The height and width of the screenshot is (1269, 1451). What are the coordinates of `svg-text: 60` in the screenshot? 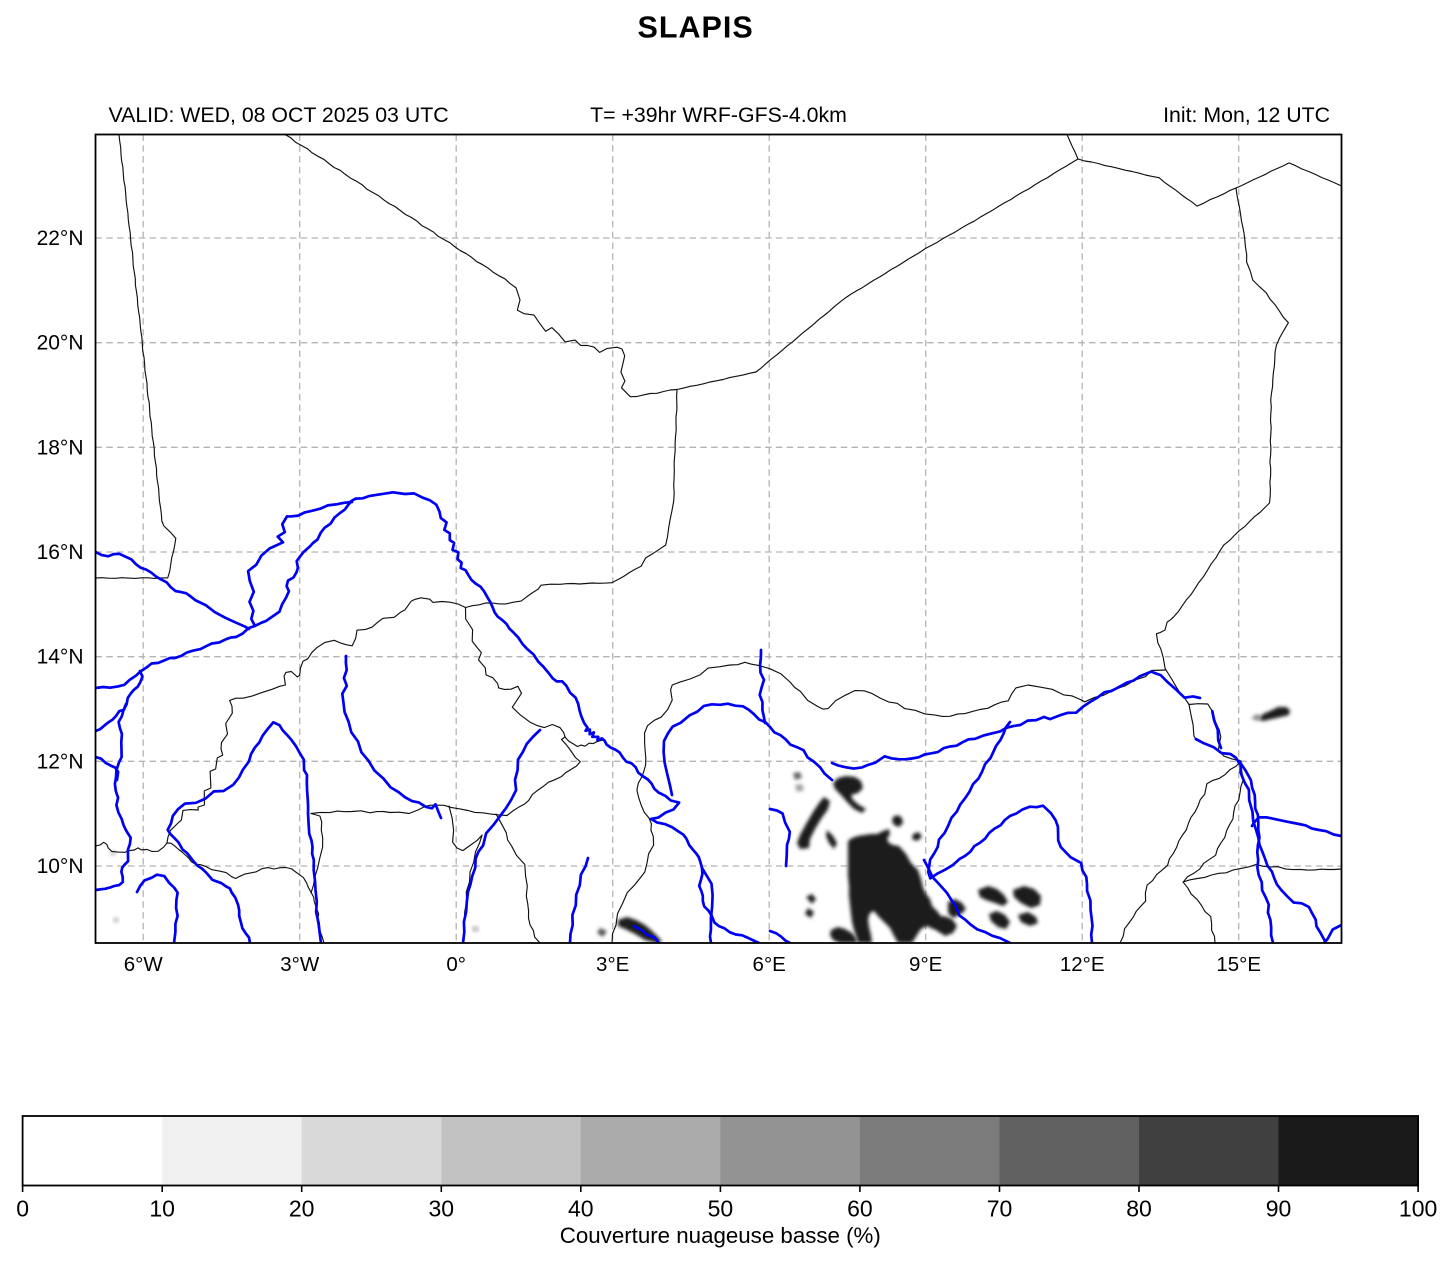 It's located at (860, 1209).